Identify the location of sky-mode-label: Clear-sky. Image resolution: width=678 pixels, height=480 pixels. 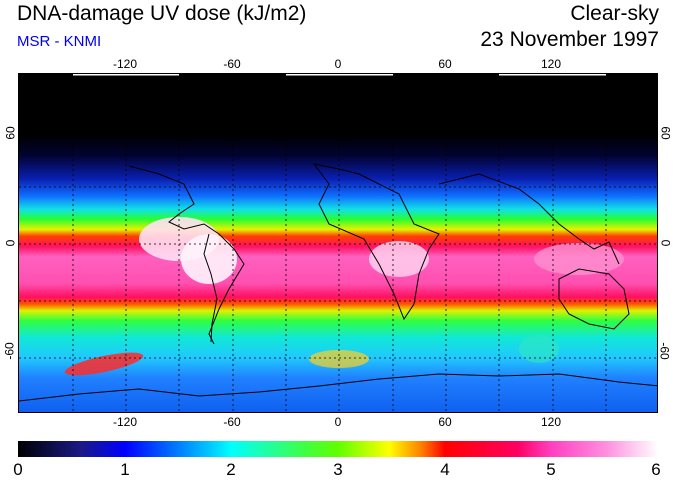
(614, 13).